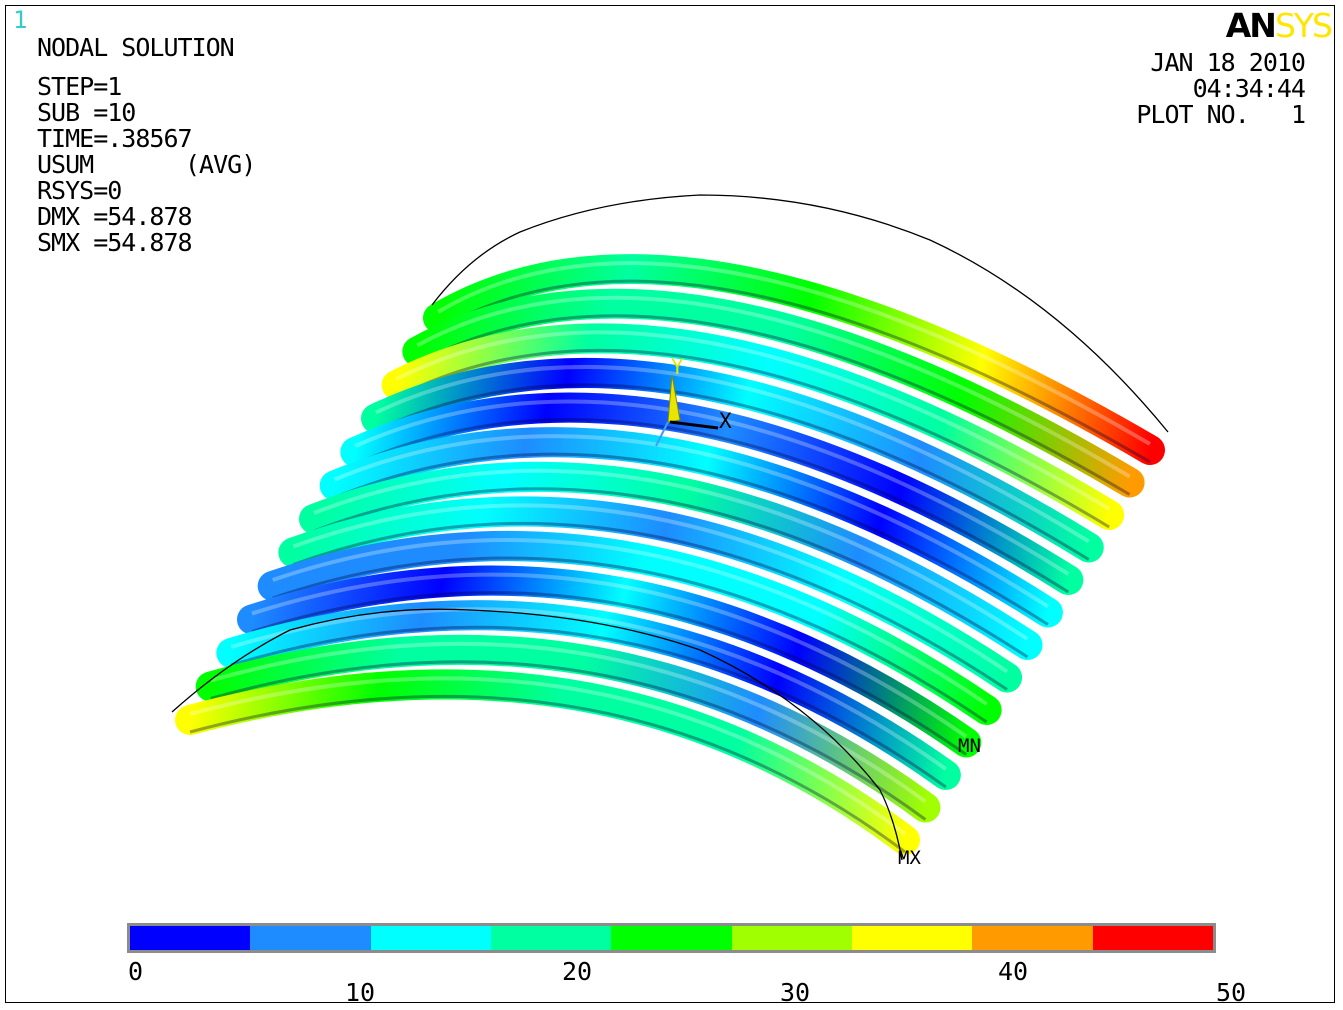  Describe the element at coordinates (20, 20) in the screenshot. I see `window-number: 1` at that location.